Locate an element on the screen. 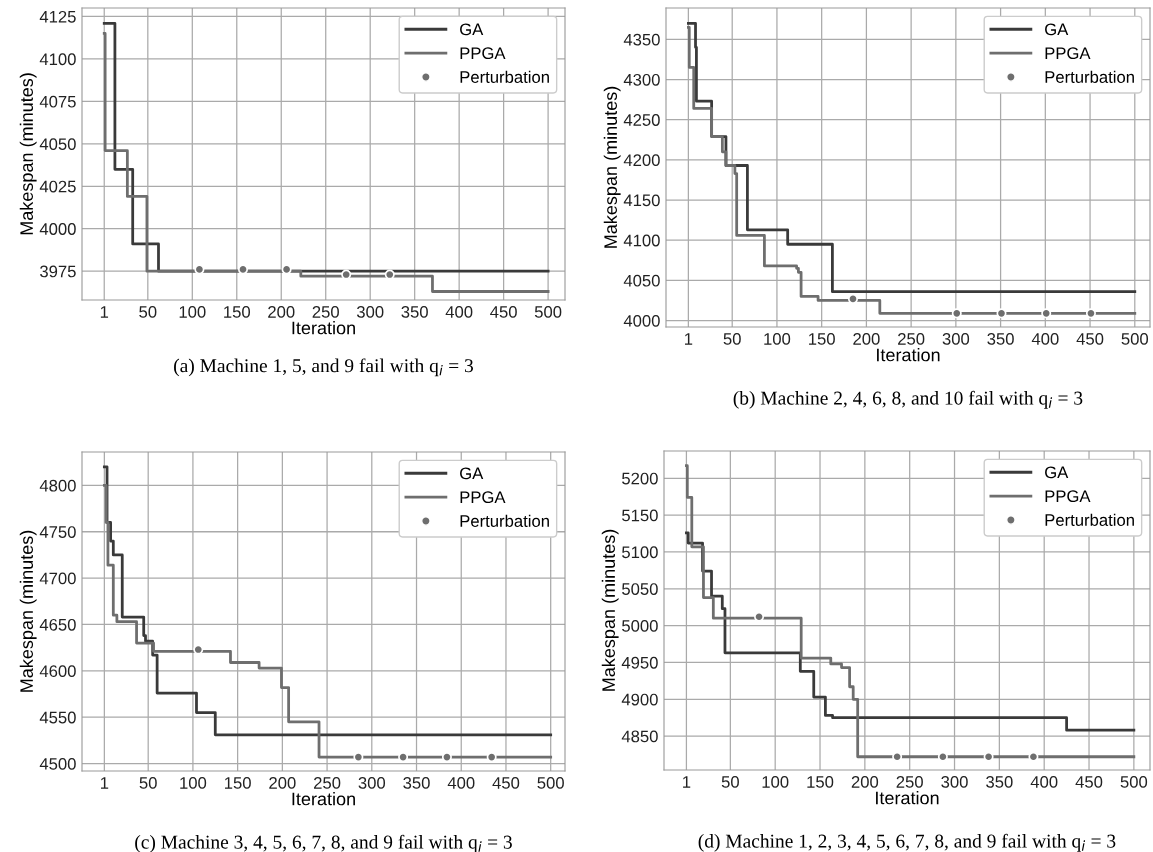  text: (c) Machine 3, 4, 5, 6, 7, 8, and 9 fail with q$_{i}$ = 3 is located at coordinates (323, 843).